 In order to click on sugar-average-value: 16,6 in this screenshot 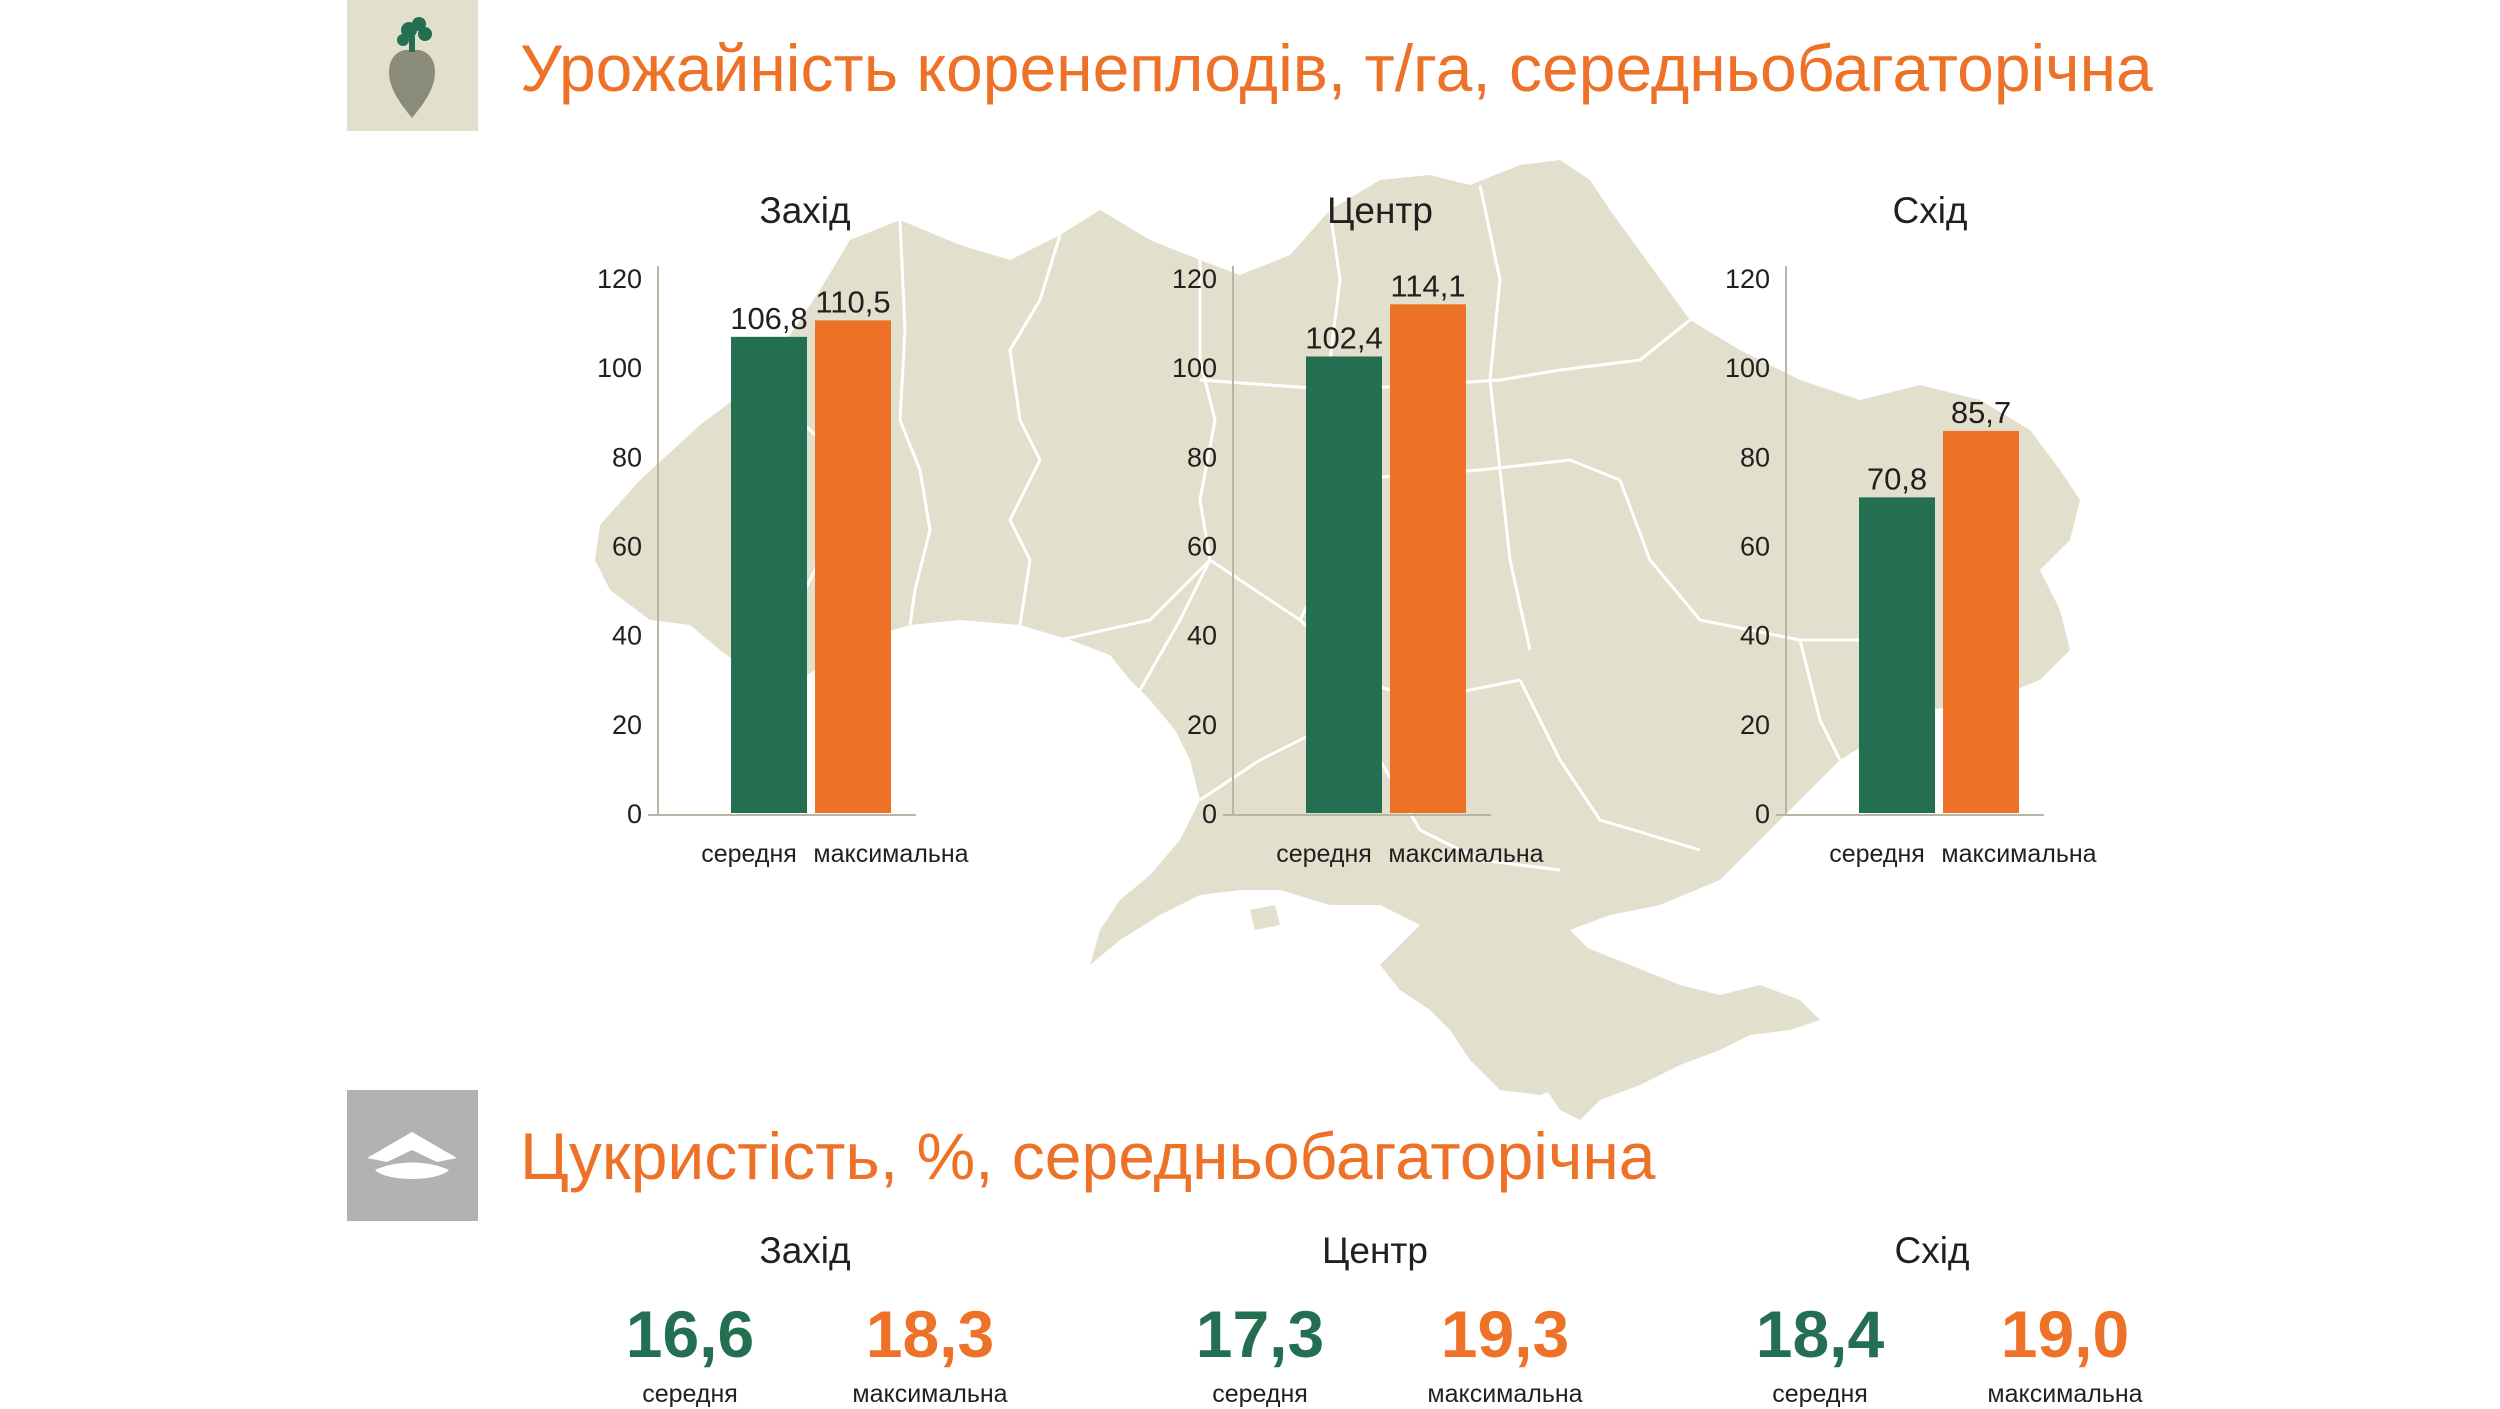, I will do `click(690, 1334)`.